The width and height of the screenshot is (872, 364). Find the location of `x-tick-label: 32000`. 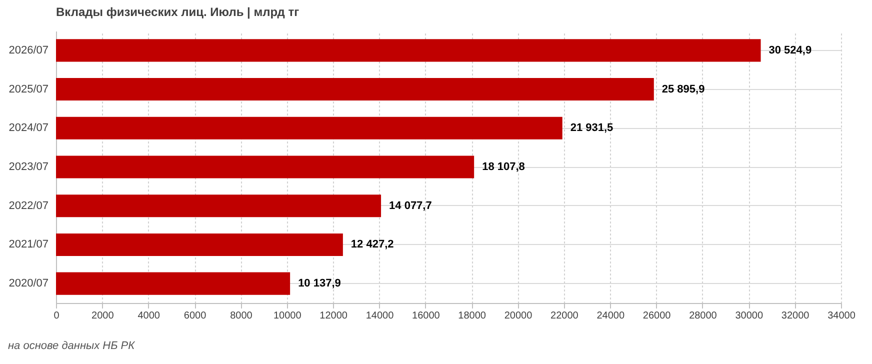

x-tick-label: 32000 is located at coordinates (795, 316).